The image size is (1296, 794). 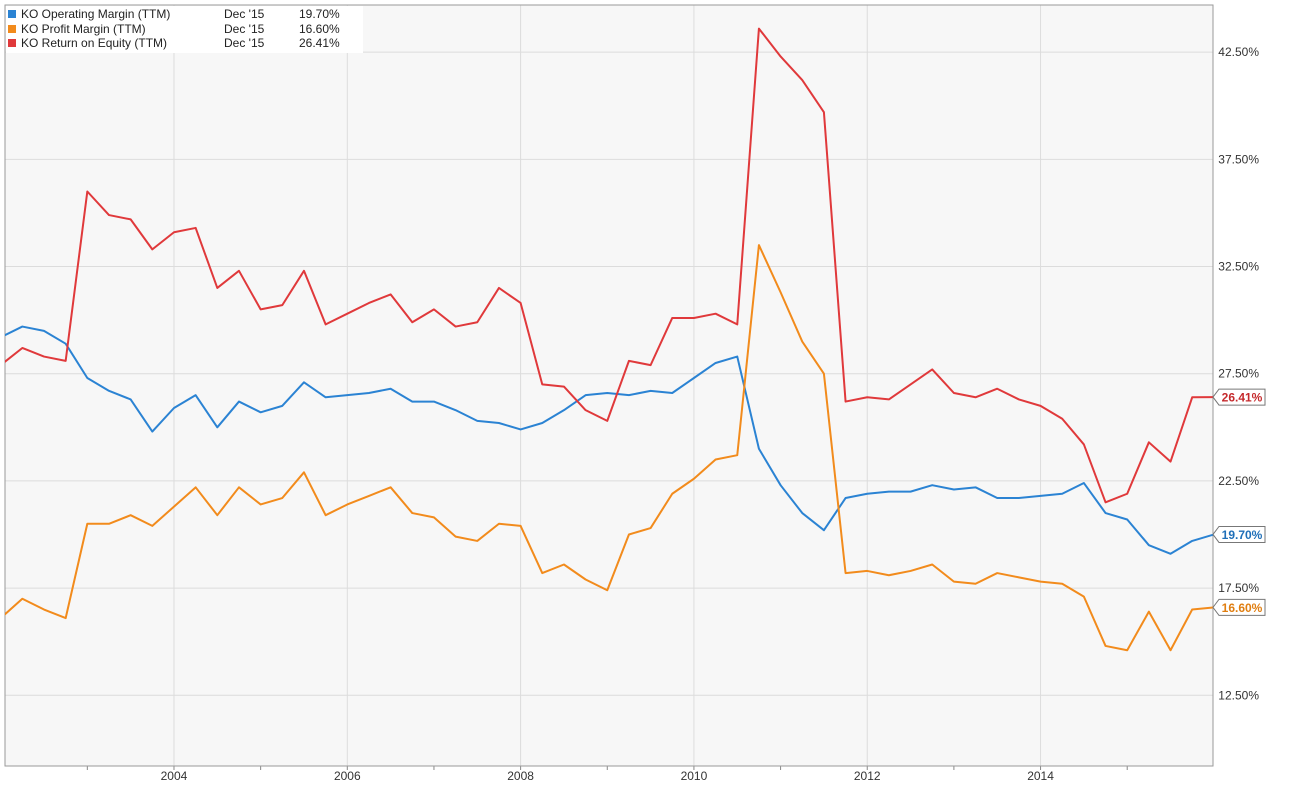 What do you see at coordinates (1238, 481) in the screenshot?
I see `y-tick-label: 22.50%` at bounding box center [1238, 481].